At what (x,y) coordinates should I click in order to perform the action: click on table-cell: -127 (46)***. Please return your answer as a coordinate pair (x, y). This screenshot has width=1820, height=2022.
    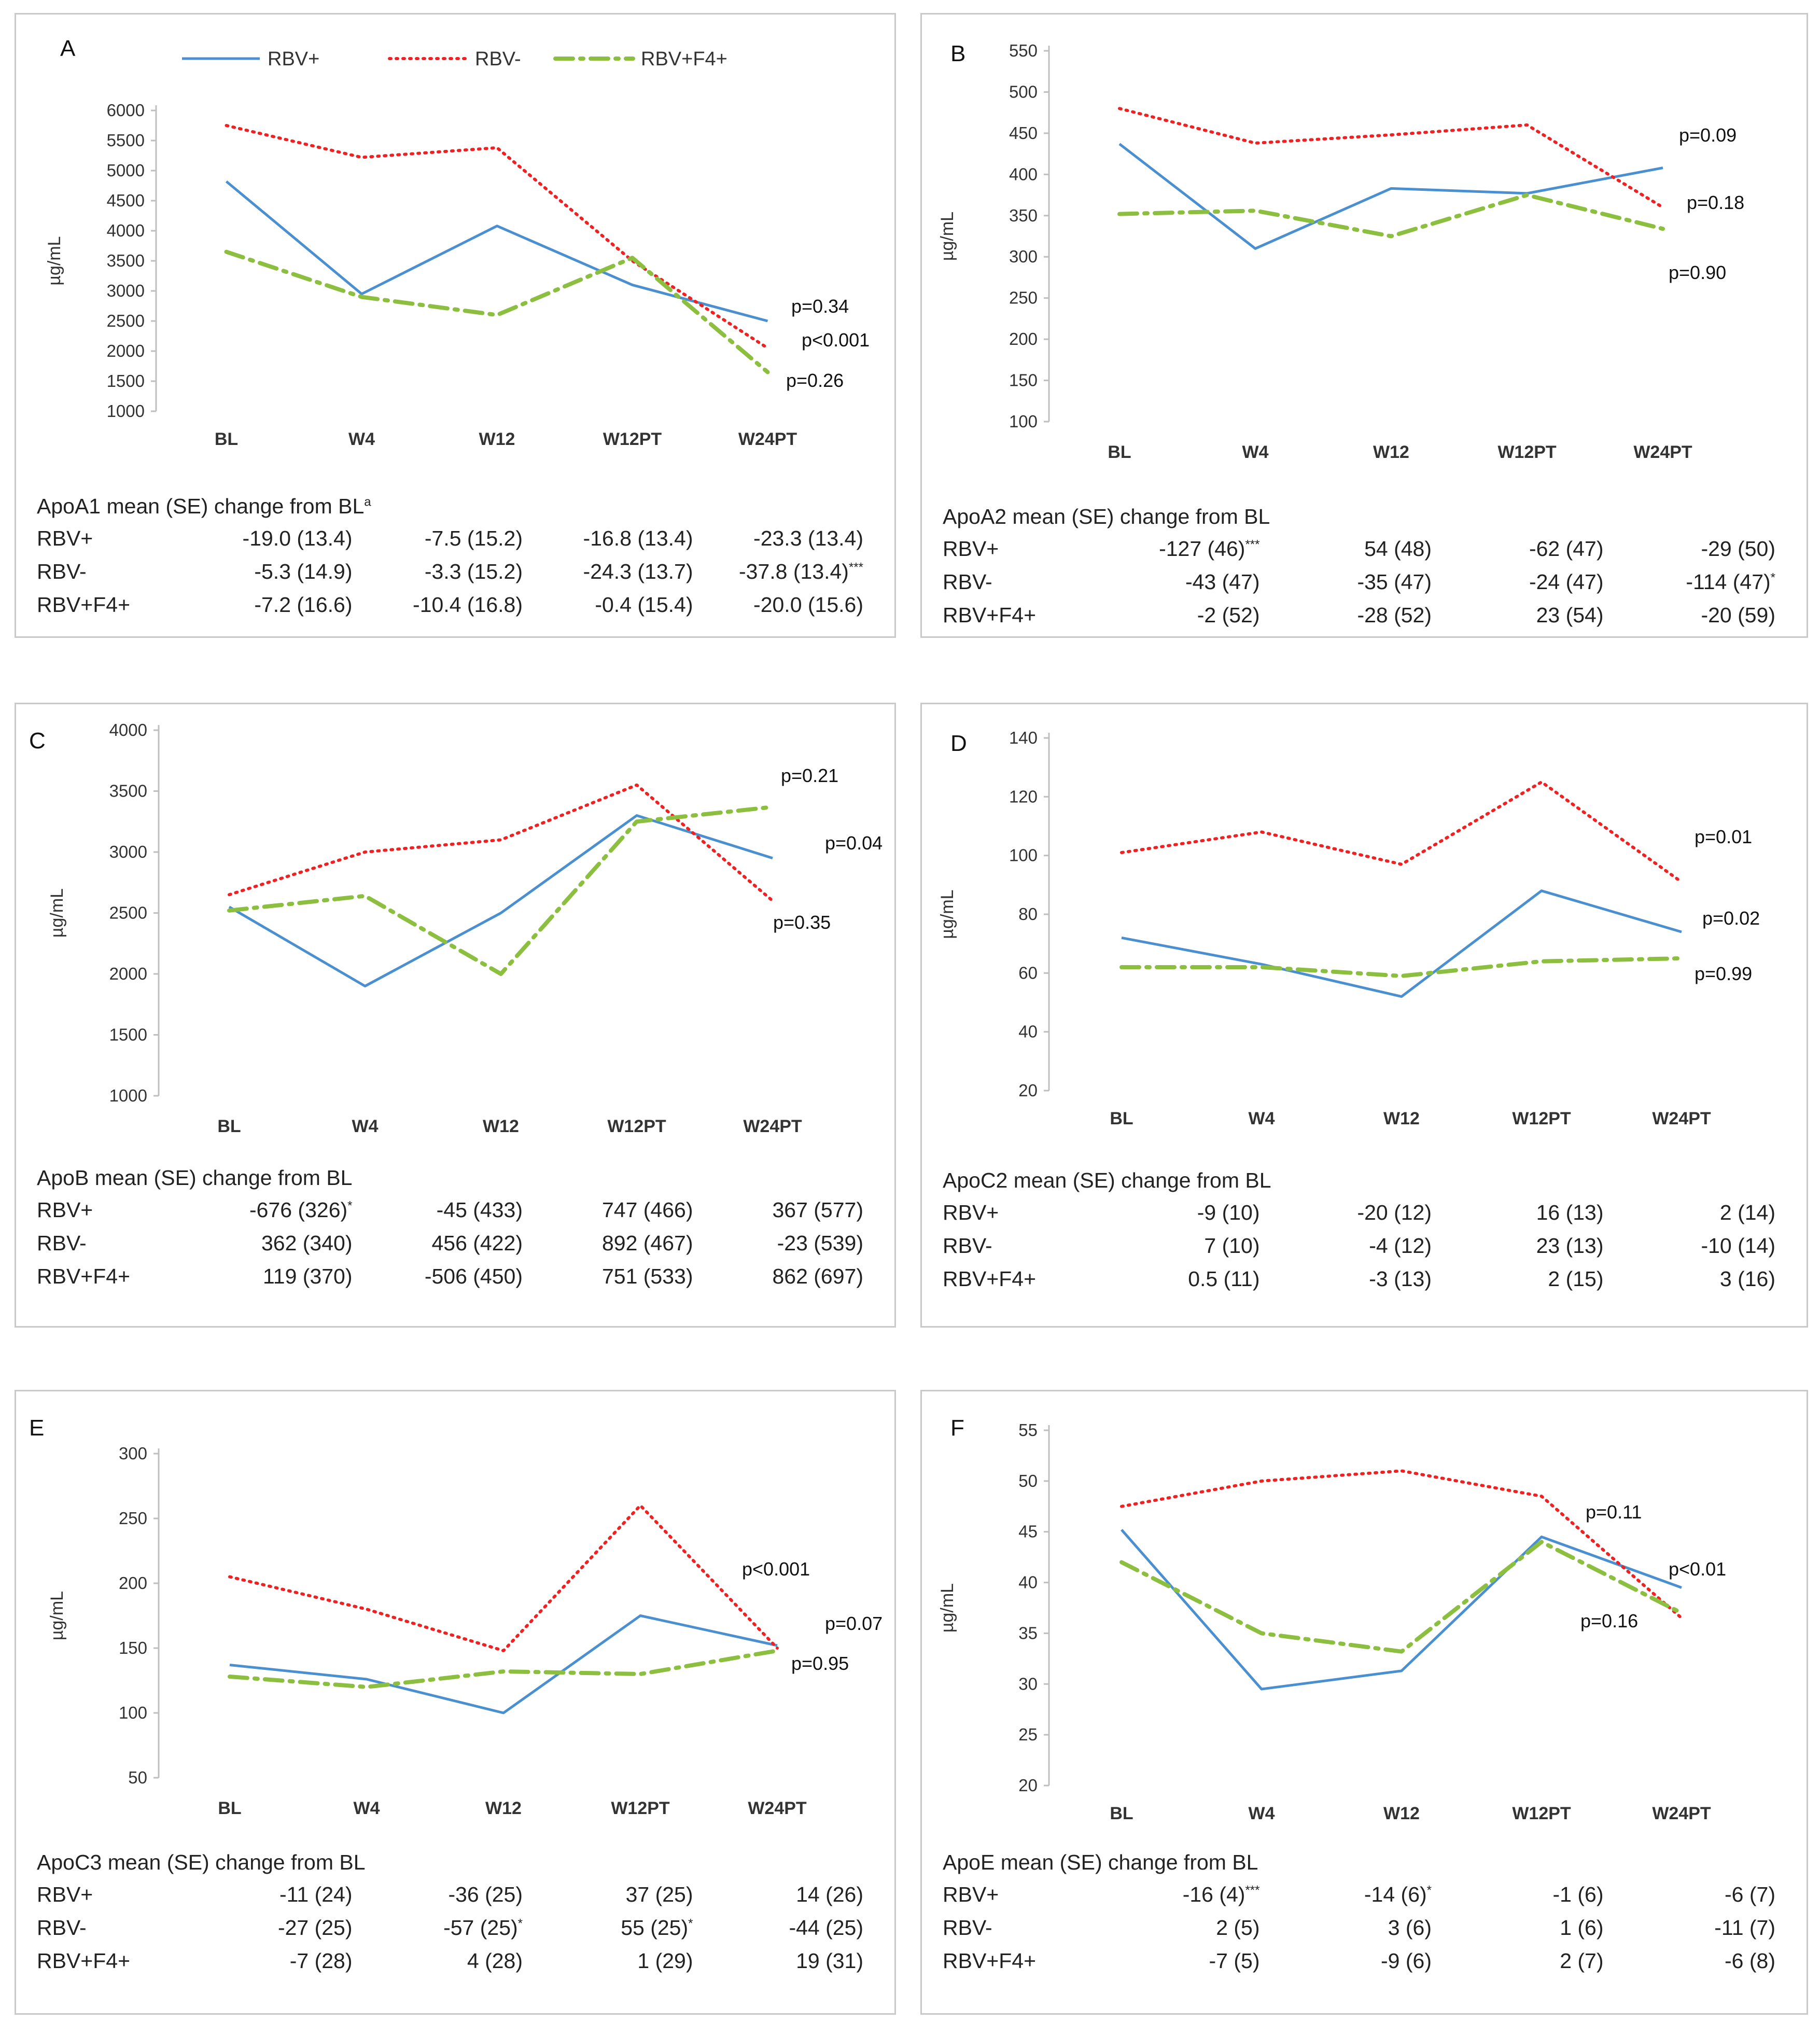
    Looking at the image, I should click on (1209, 549).